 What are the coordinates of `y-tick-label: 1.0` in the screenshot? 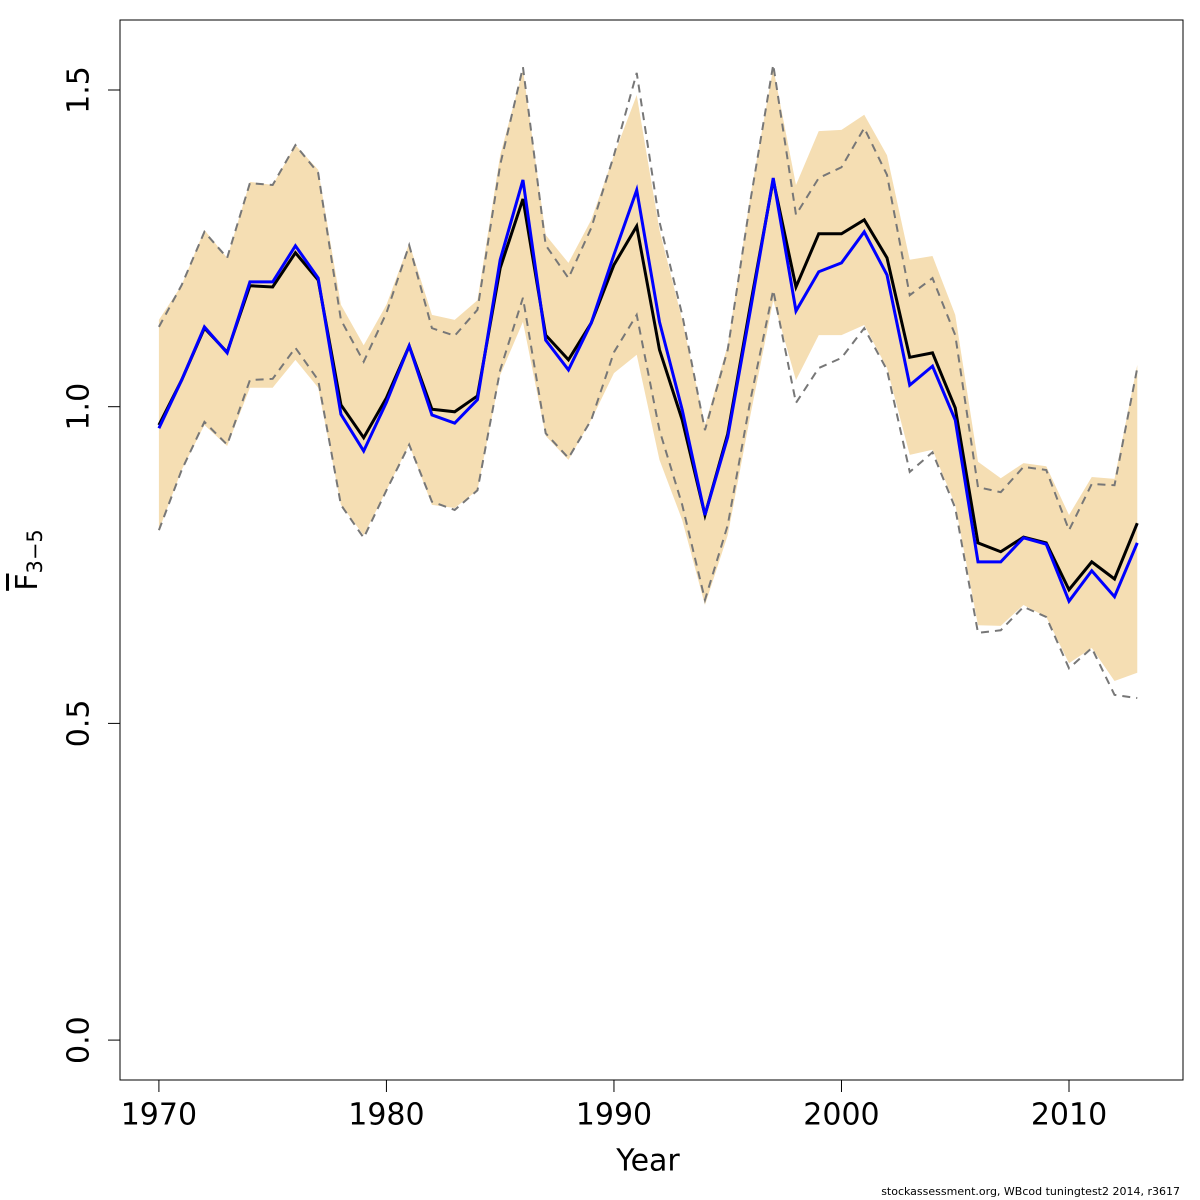 It's located at (79, 407).